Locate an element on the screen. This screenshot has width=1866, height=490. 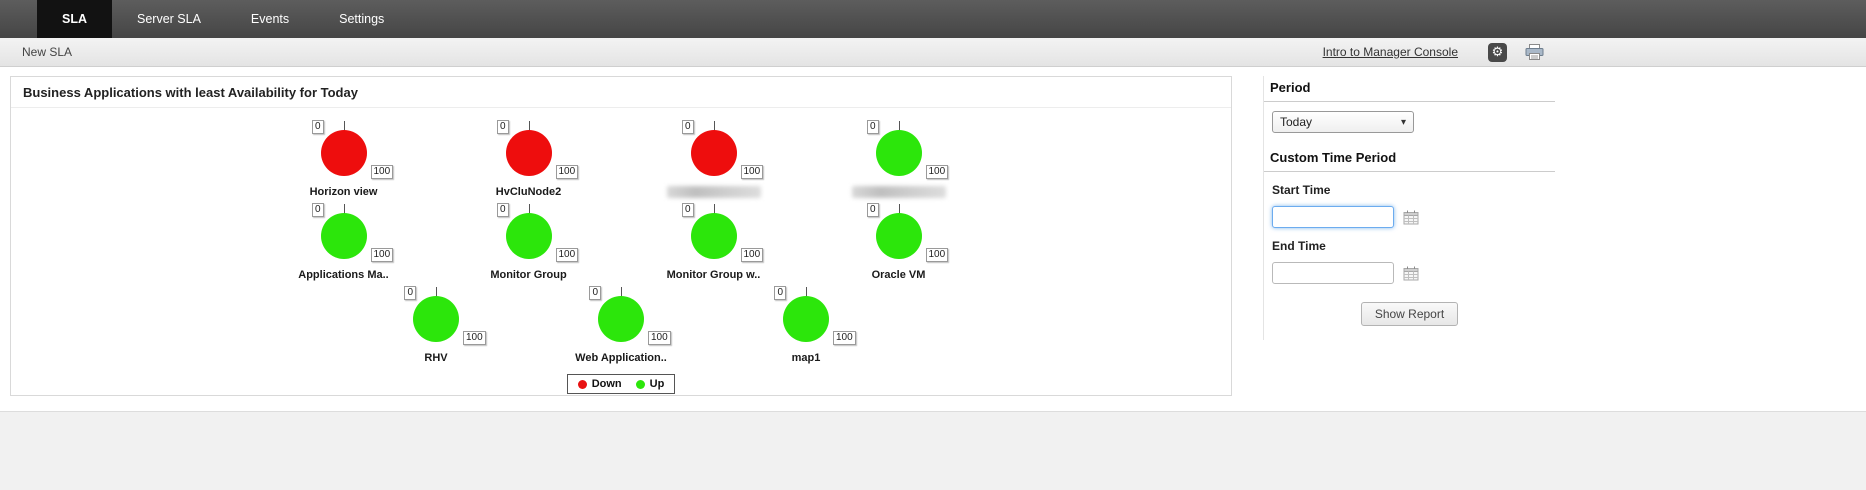
show-report-row: Show Report is located at coordinates (1409, 314).